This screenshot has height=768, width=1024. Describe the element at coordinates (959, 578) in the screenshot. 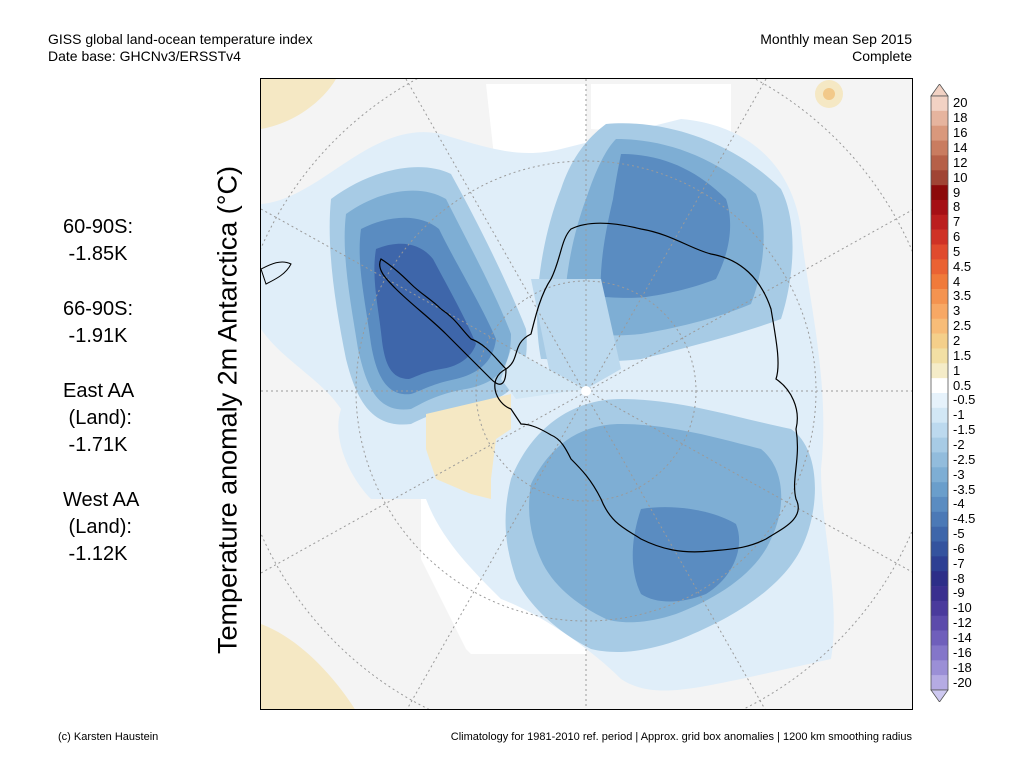

I see `colorbar-label: -8` at that location.